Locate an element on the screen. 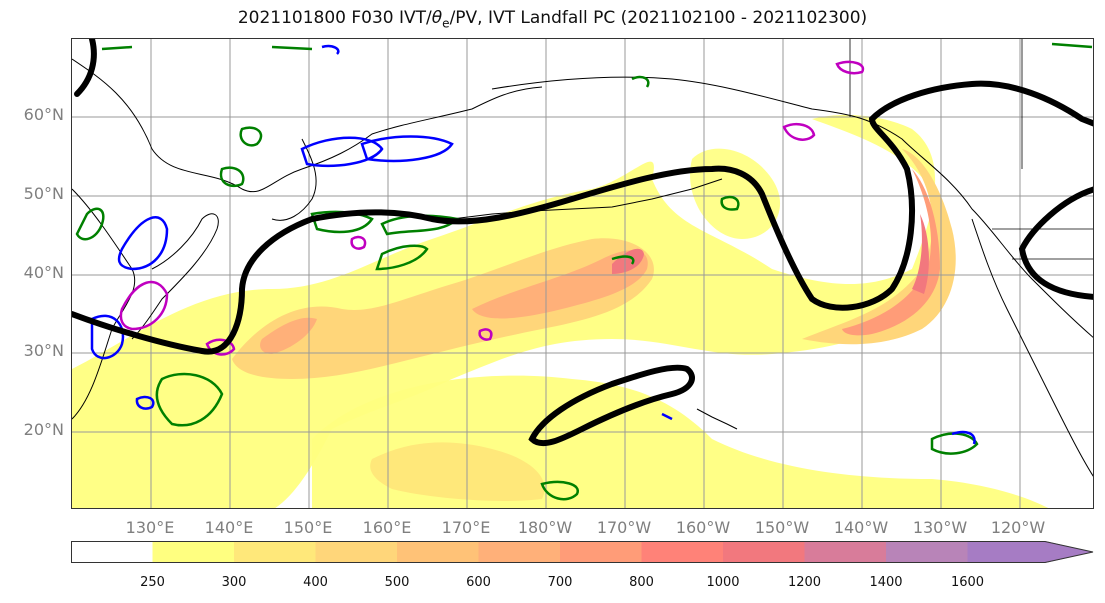 This screenshot has height=603, width=1105. lat-label-60n: 60°N is located at coordinates (43, 114).